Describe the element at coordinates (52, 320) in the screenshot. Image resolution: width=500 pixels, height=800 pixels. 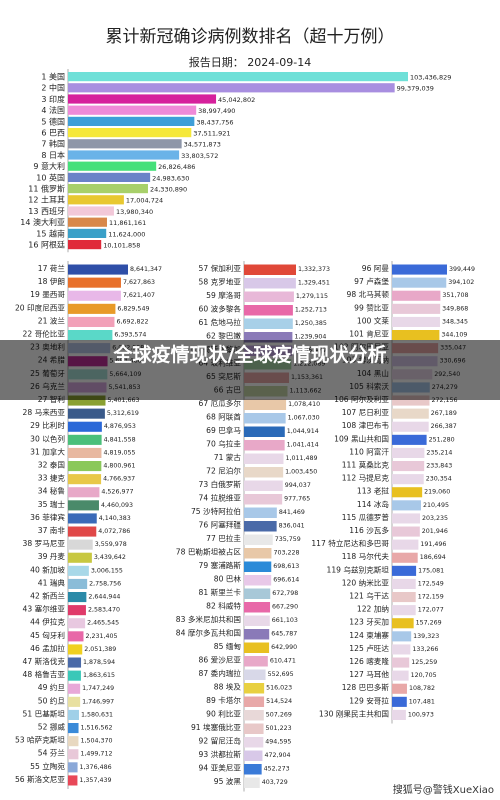
I see `bar-label: 21 波兰` at that location.